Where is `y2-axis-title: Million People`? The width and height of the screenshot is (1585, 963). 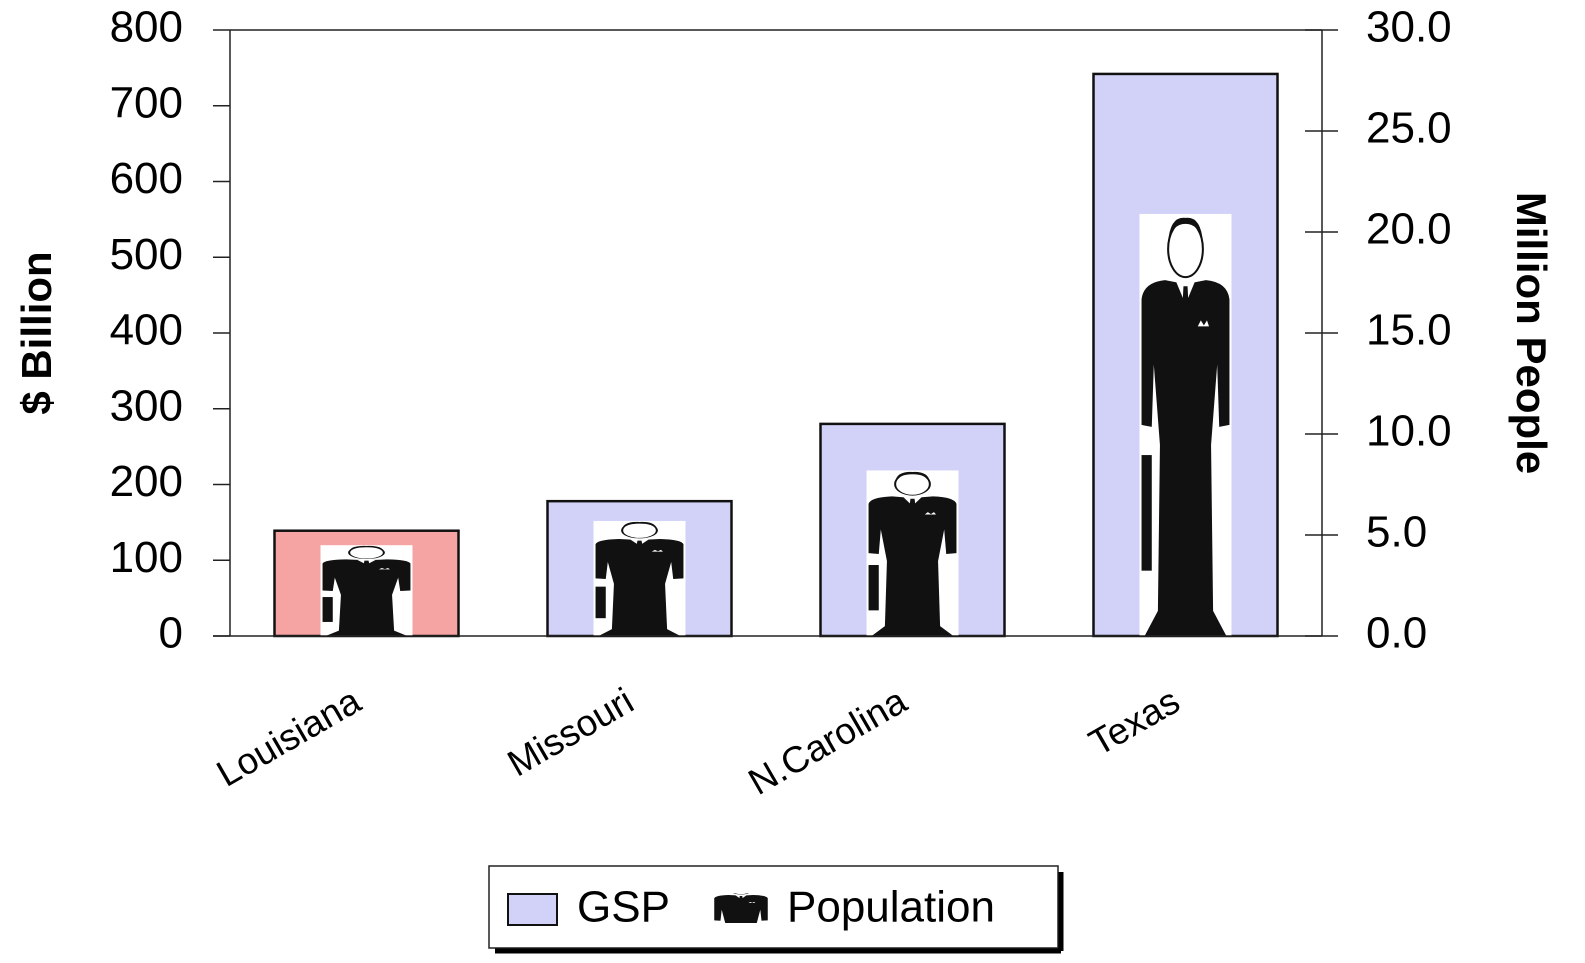
y2-axis-title: Million People is located at coordinates (1531, 333).